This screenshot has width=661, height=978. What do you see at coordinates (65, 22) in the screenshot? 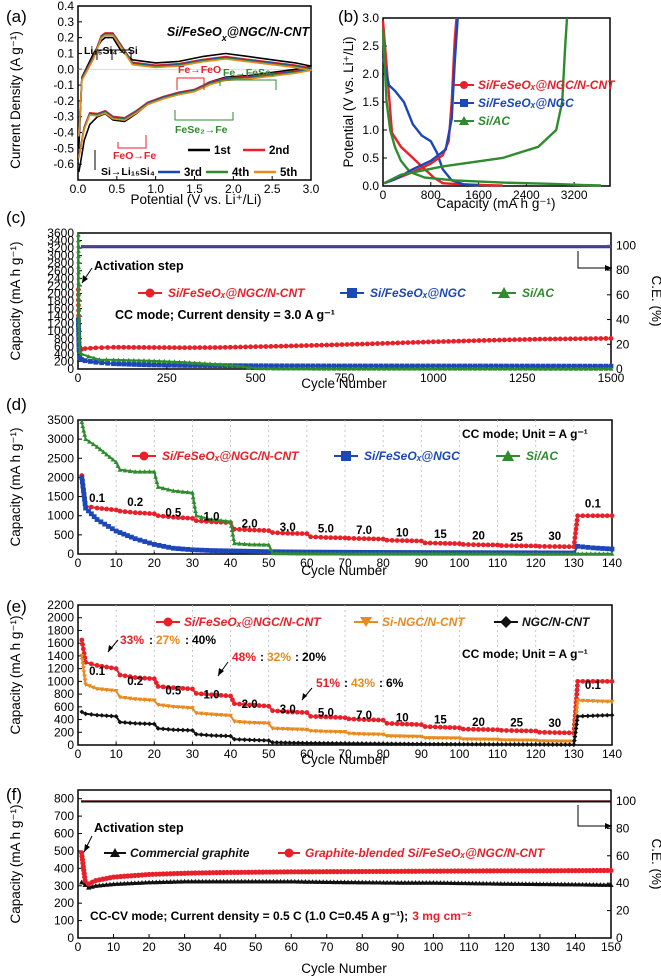
I see `y-tick-label: 0.3` at bounding box center [65, 22].